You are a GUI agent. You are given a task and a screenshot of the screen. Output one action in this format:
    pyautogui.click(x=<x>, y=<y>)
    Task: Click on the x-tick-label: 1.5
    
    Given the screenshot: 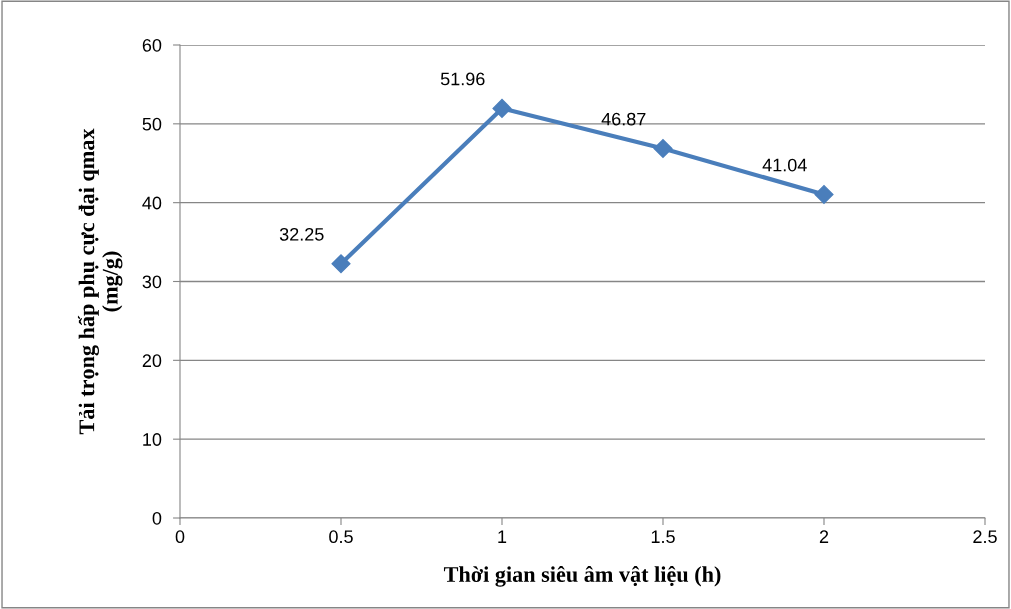 What is the action you would take?
    pyautogui.click(x=663, y=537)
    